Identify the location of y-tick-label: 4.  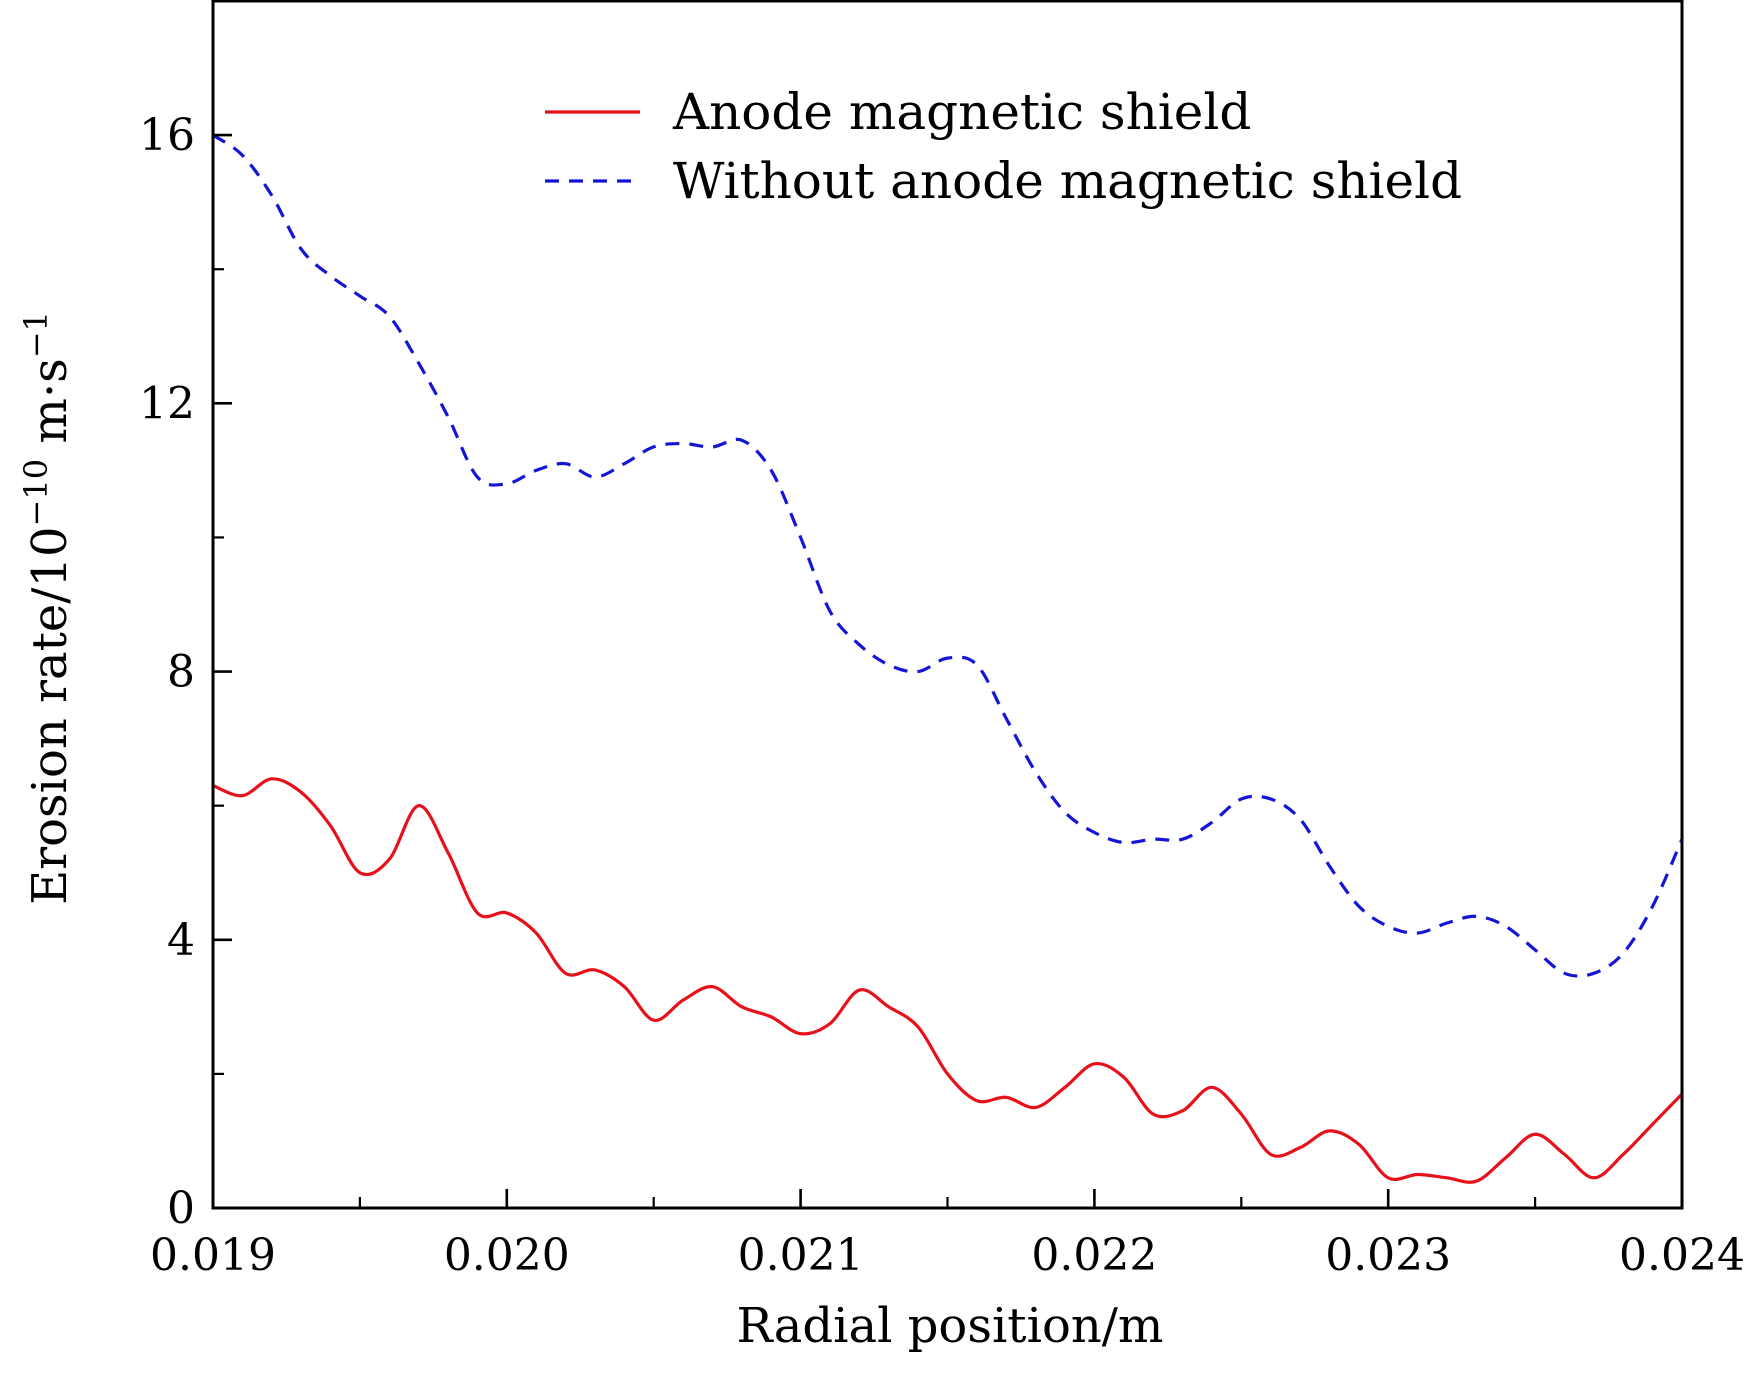
(181, 940).